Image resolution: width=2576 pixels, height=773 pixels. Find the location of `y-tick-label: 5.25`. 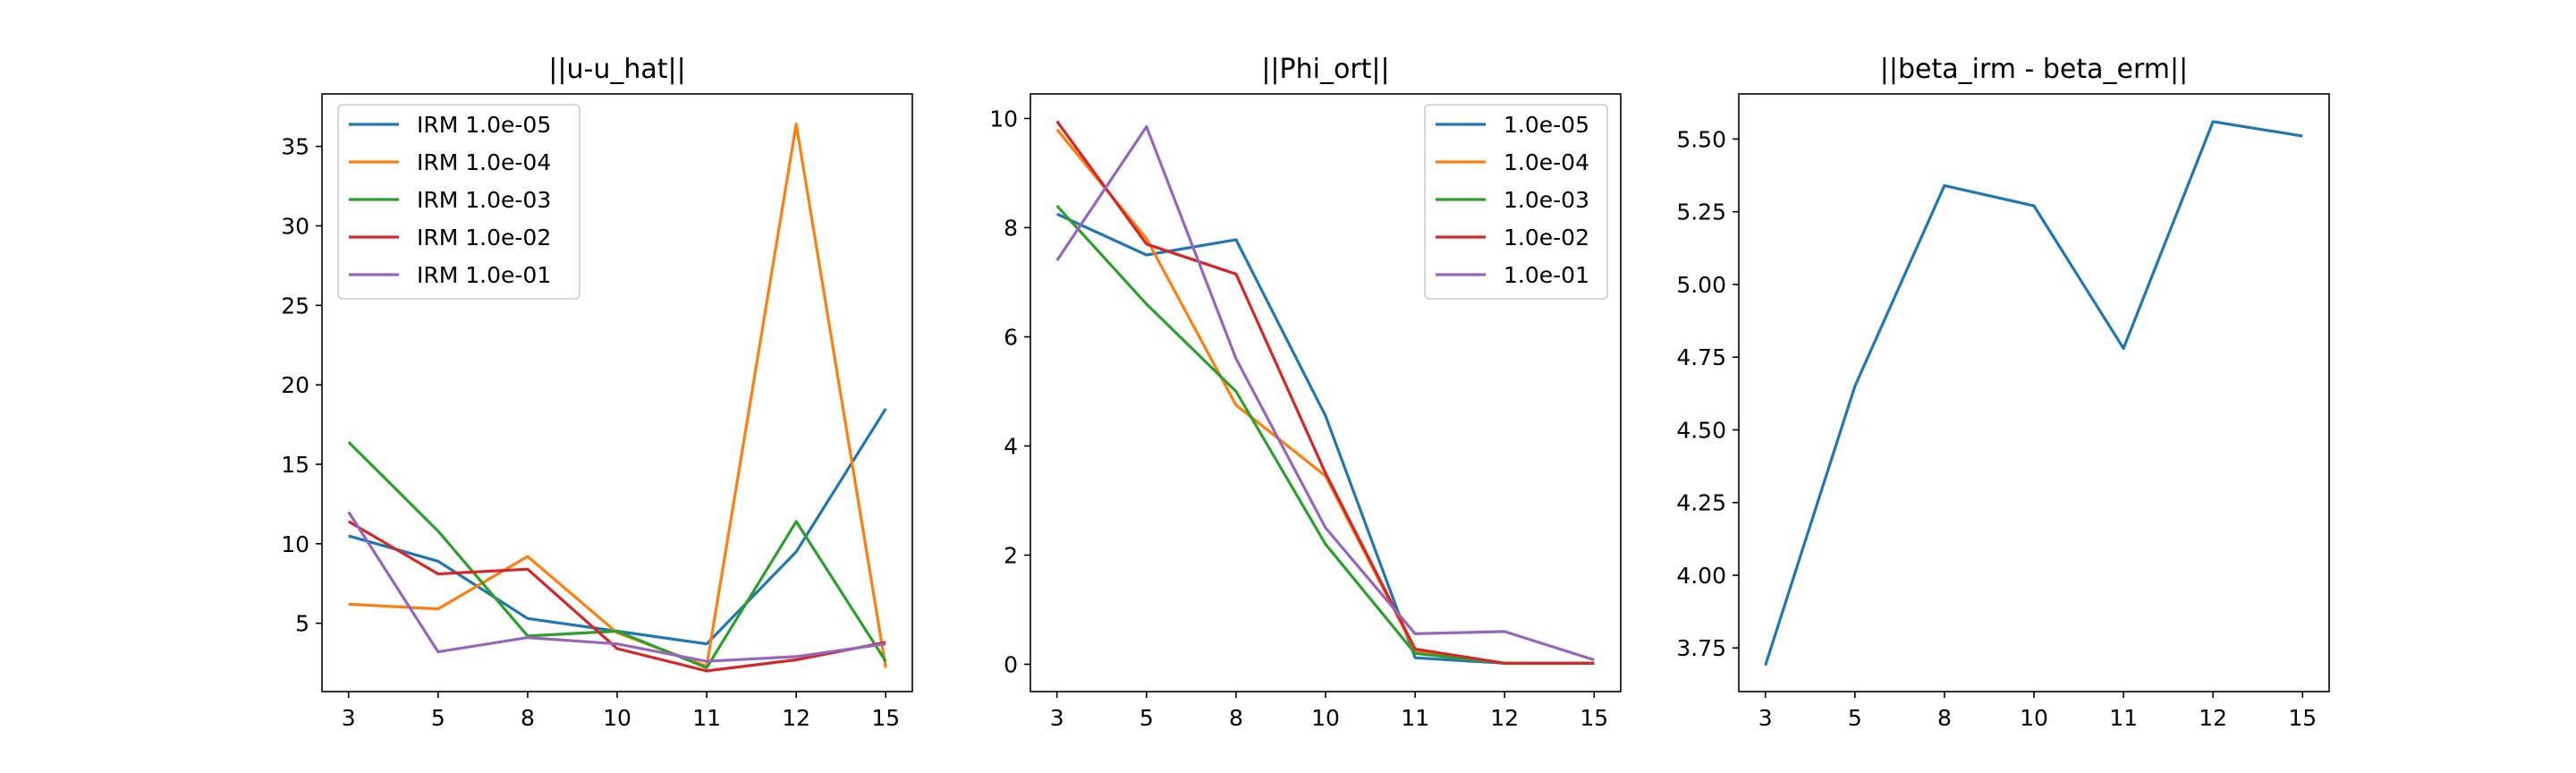

y-tick-label: 5.25 is located at coordinates (1701, 212).